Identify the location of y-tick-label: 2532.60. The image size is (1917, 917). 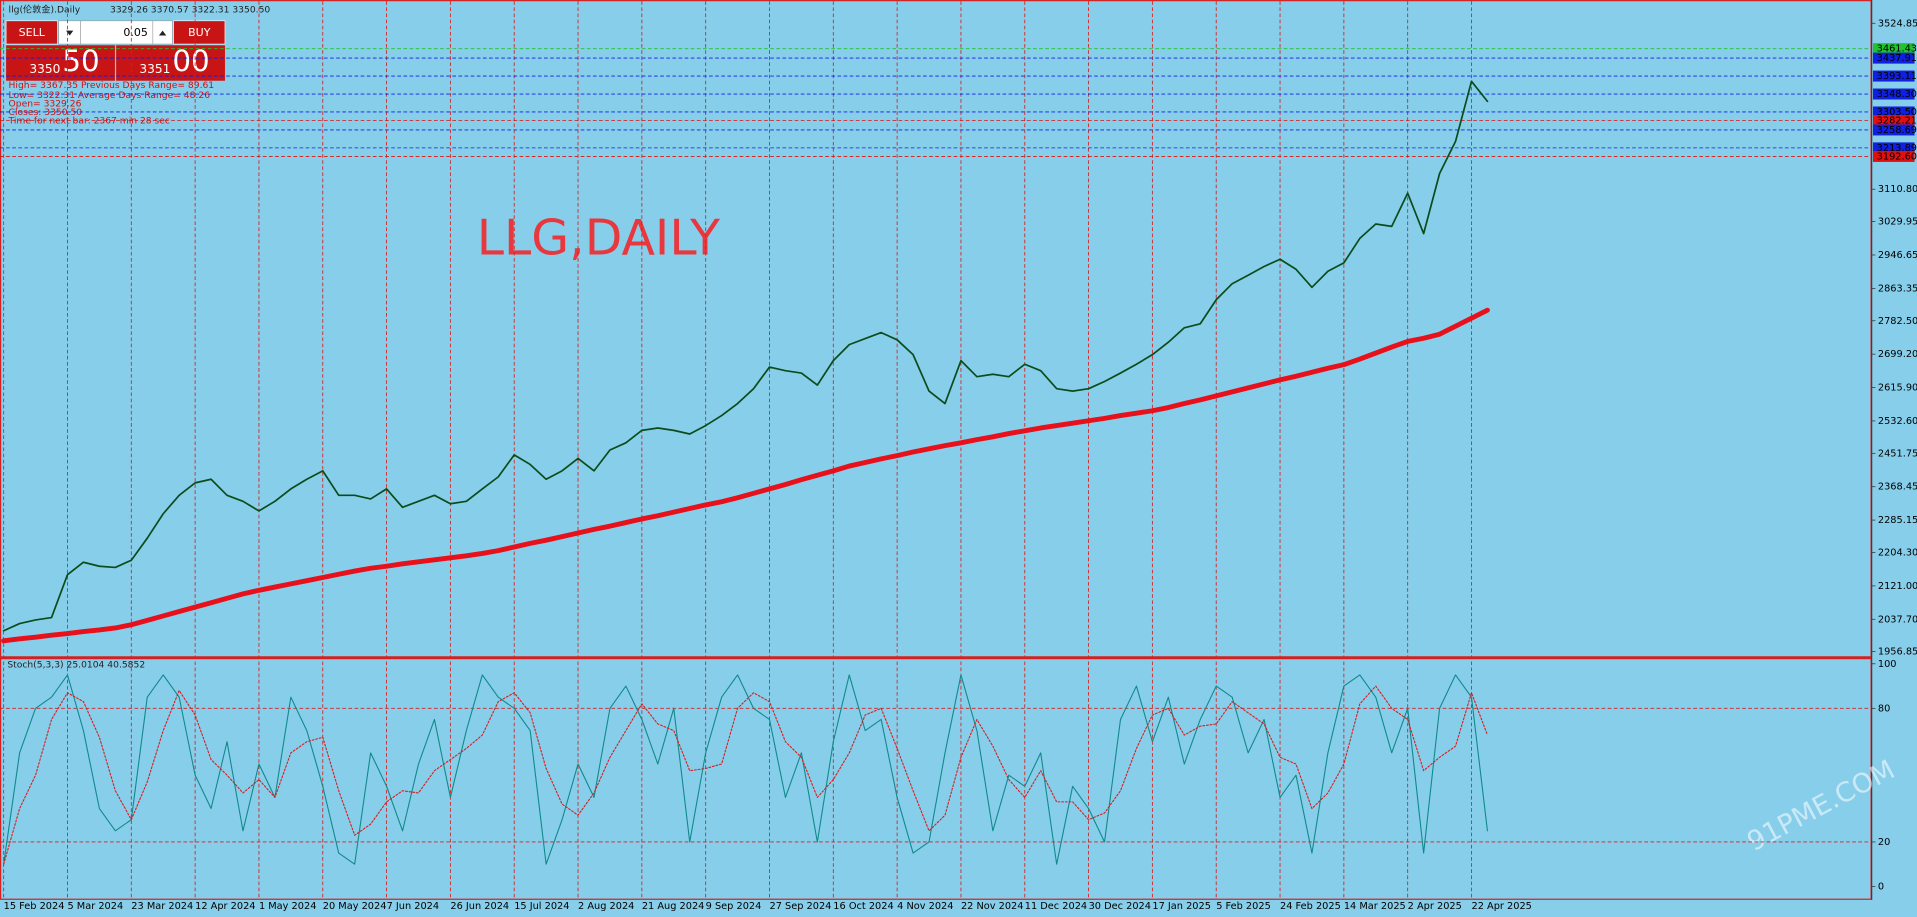
(1897, 421).